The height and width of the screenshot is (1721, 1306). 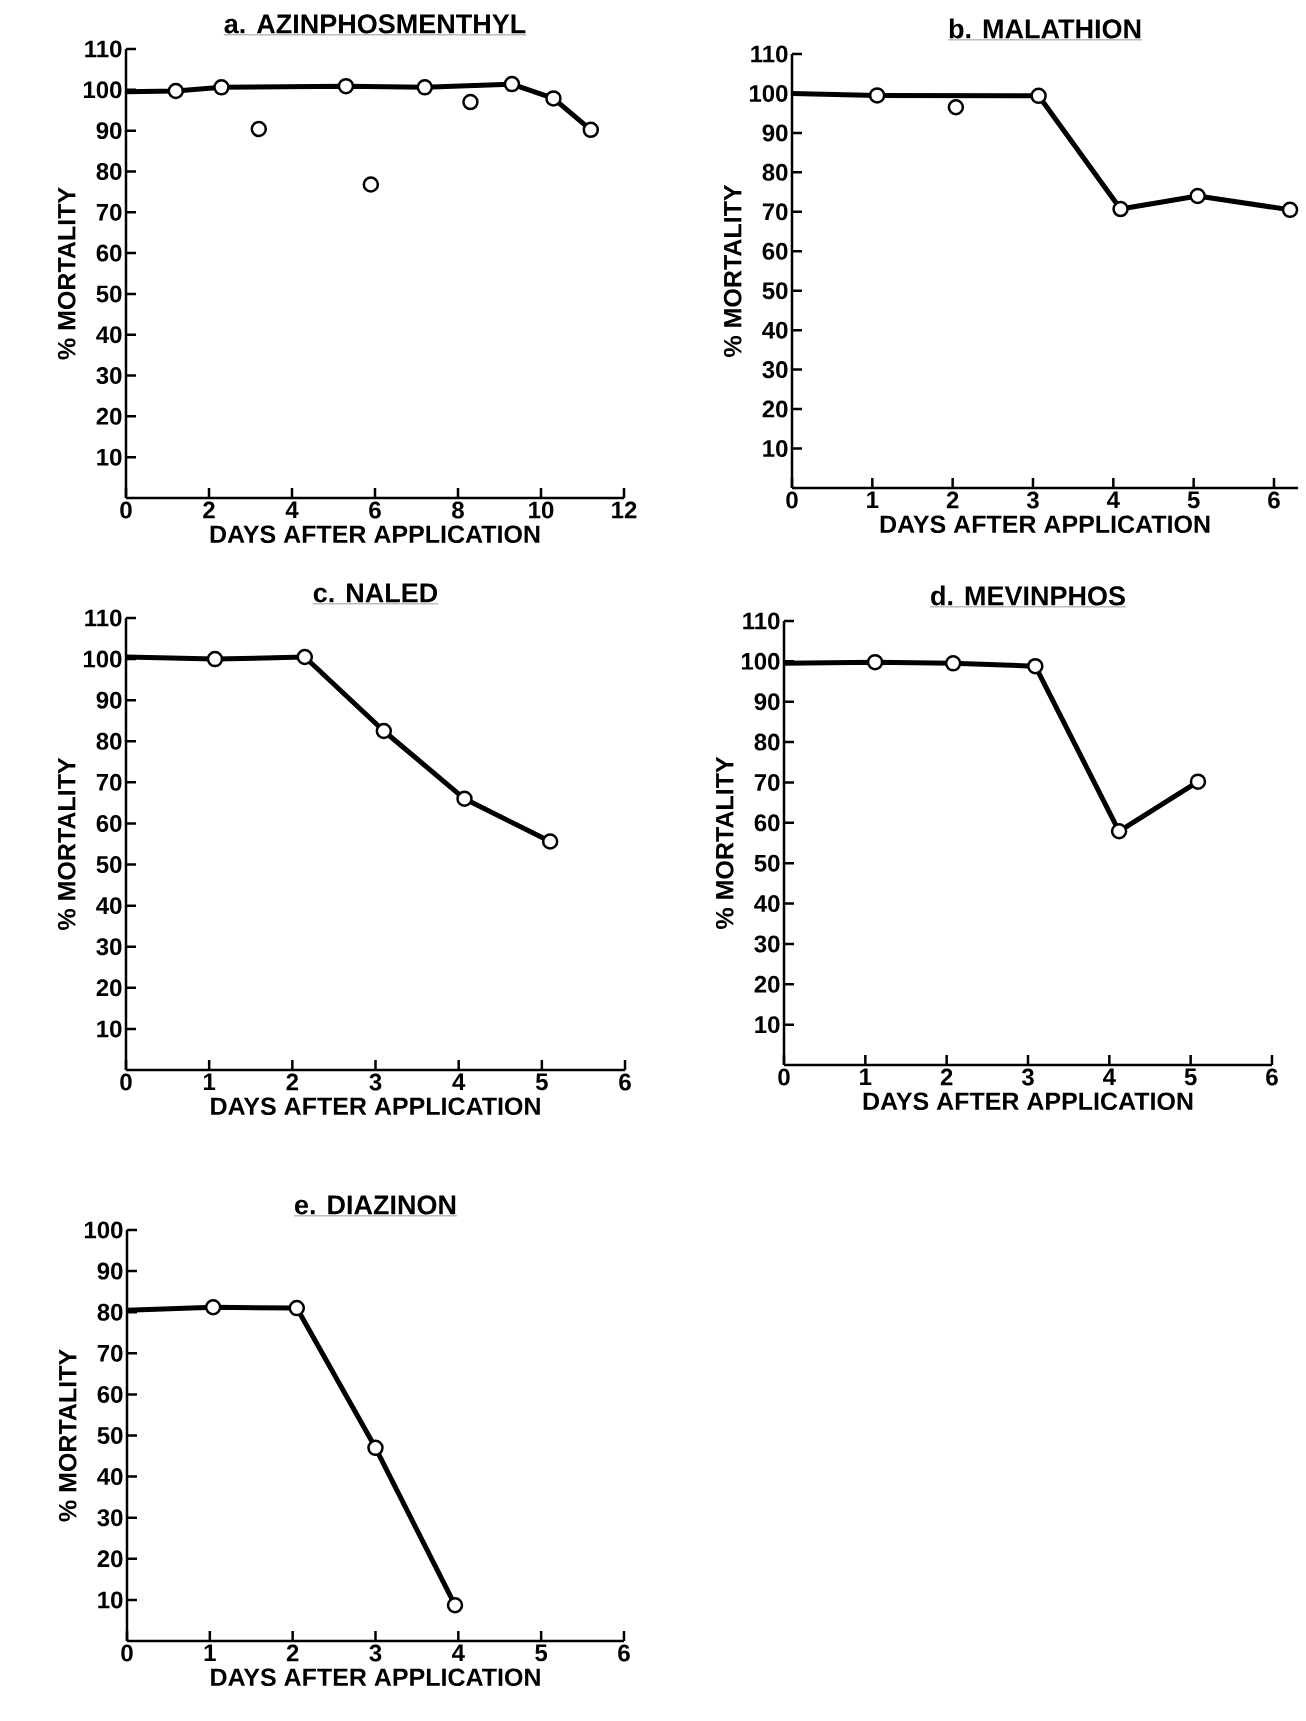 What do you see at coordinates (624, 510) in the screenshot?
I see `x-tick-label: 12` at bounding box center [624, 510].